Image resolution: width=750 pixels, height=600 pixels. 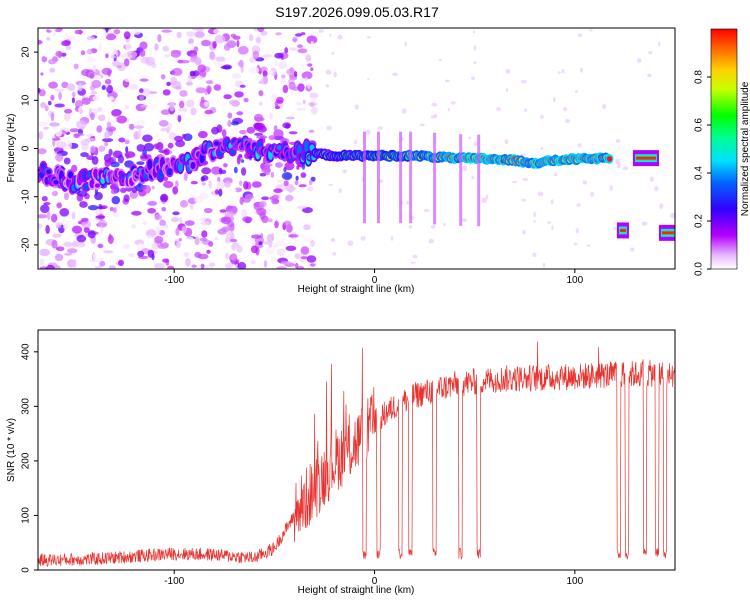 I want to click on streak, so click(x=435, y=178).